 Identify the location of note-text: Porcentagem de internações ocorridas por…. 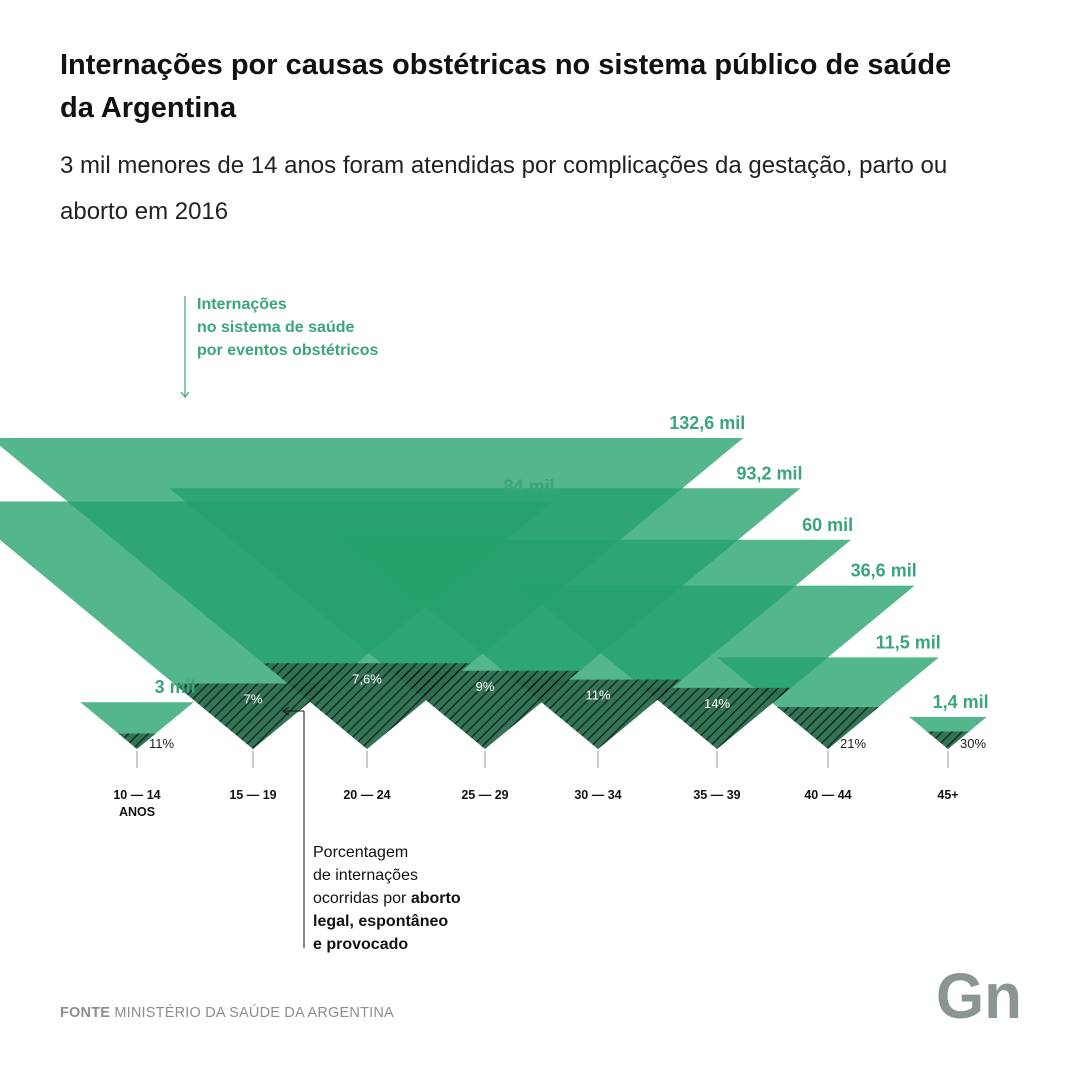
(443, 898).